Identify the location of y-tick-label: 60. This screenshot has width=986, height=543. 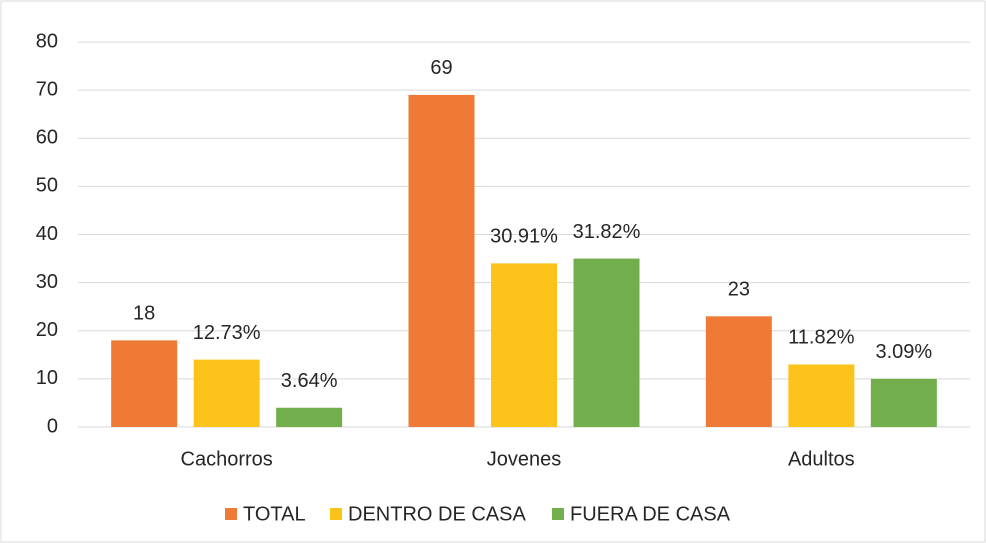
(47, 138).